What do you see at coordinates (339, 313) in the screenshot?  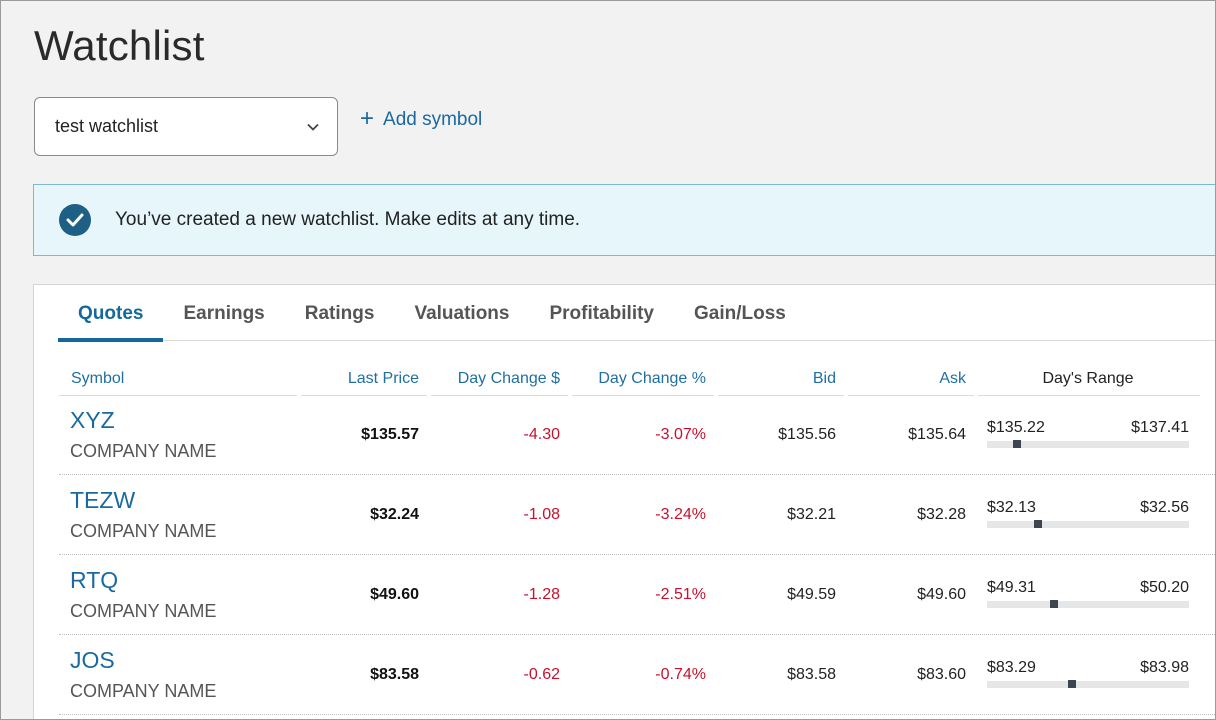 I see `tab-ratings: Ratings` at bounding box center [339, 313].